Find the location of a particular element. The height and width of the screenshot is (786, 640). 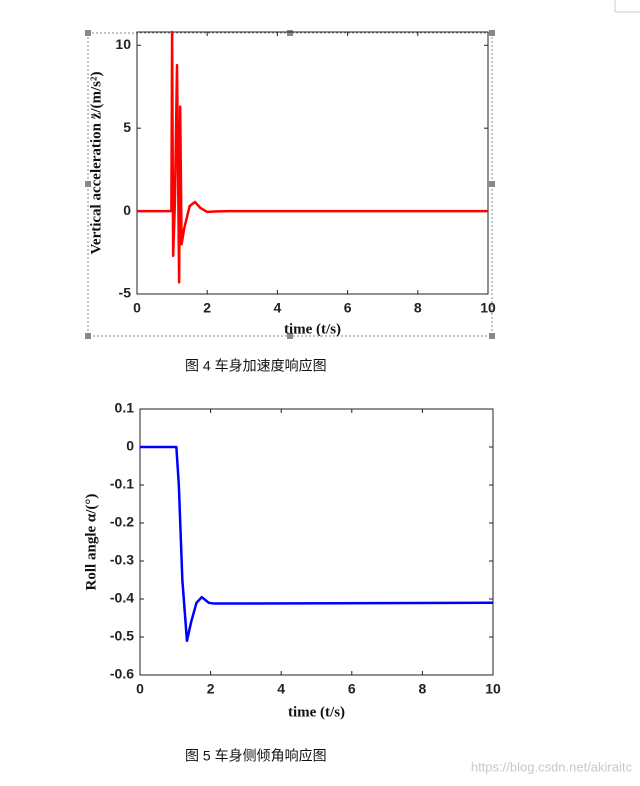

y-tick-label: -0.3 is located at coordinates (122, 560).